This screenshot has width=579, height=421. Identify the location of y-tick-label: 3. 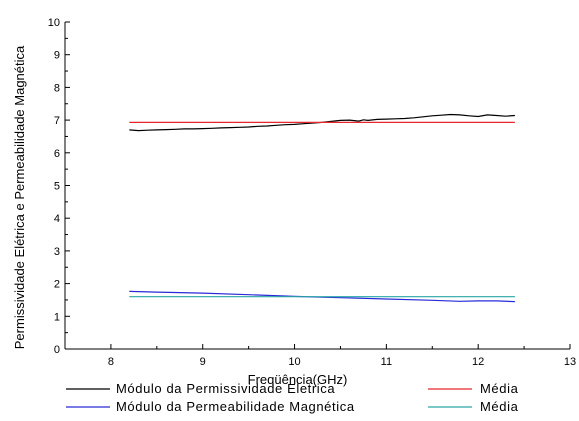
(57, 252).